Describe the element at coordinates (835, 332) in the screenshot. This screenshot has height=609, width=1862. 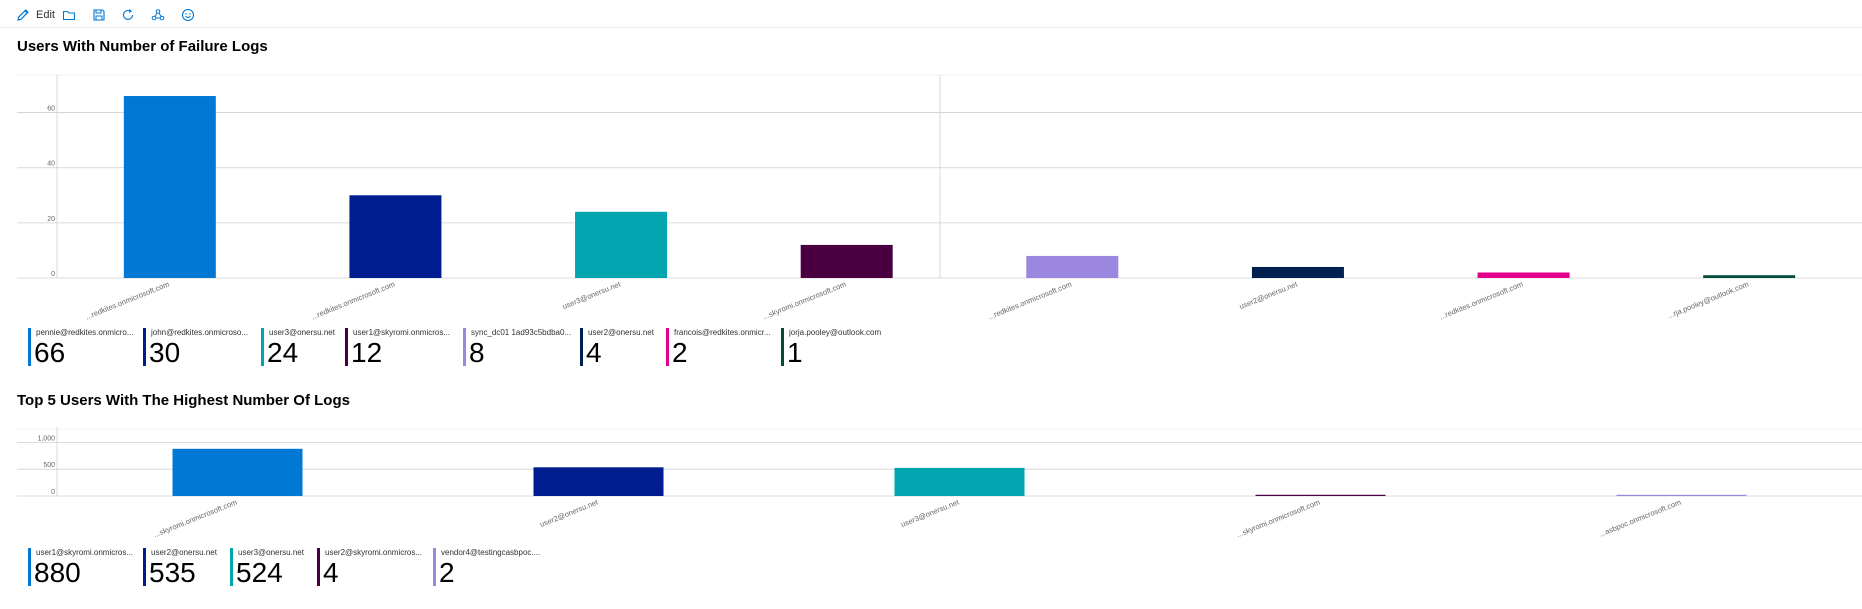
I see `legend-label: jorja.pooley@outlook.com` at that location.